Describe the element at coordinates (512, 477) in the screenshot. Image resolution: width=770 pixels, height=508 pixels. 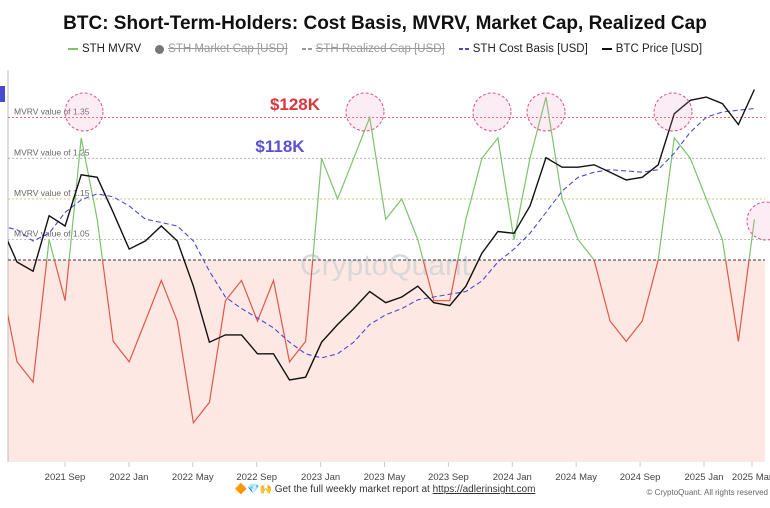
I see `x-tick-label: 2024 Jan` at that location.